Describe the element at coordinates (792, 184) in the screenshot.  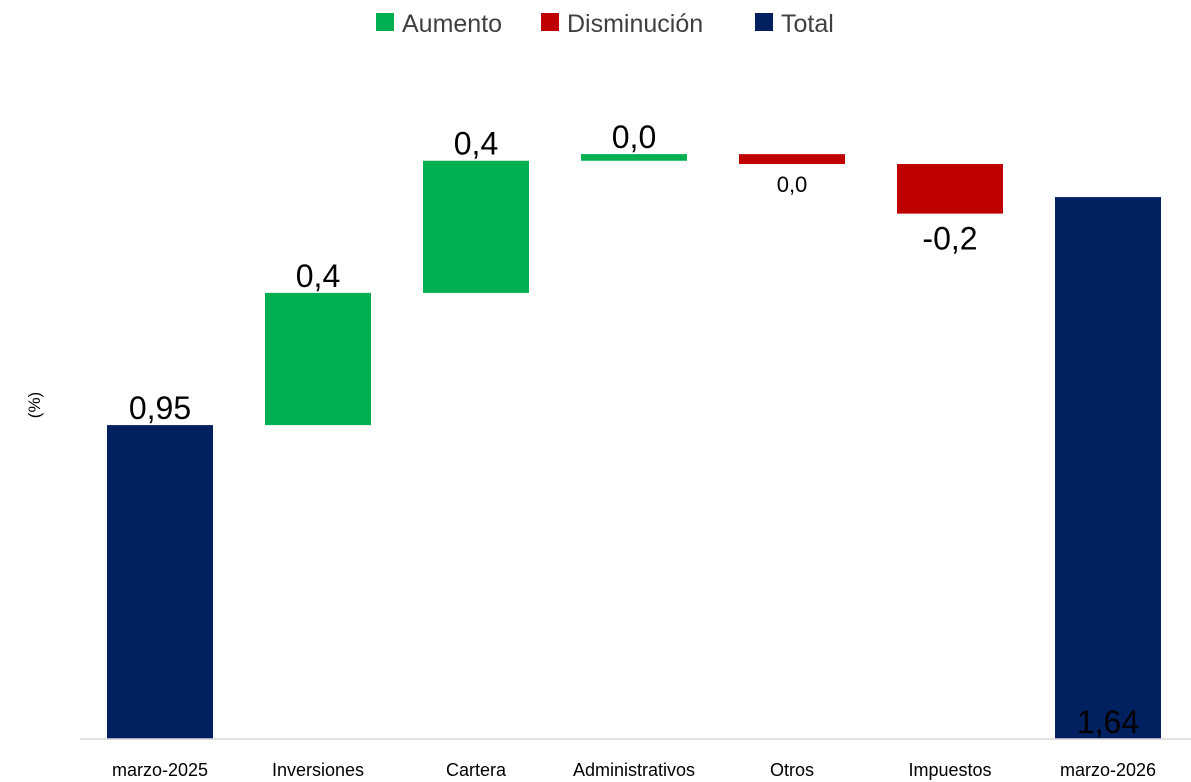
I see `data-label-otros: 0,0` at that location.